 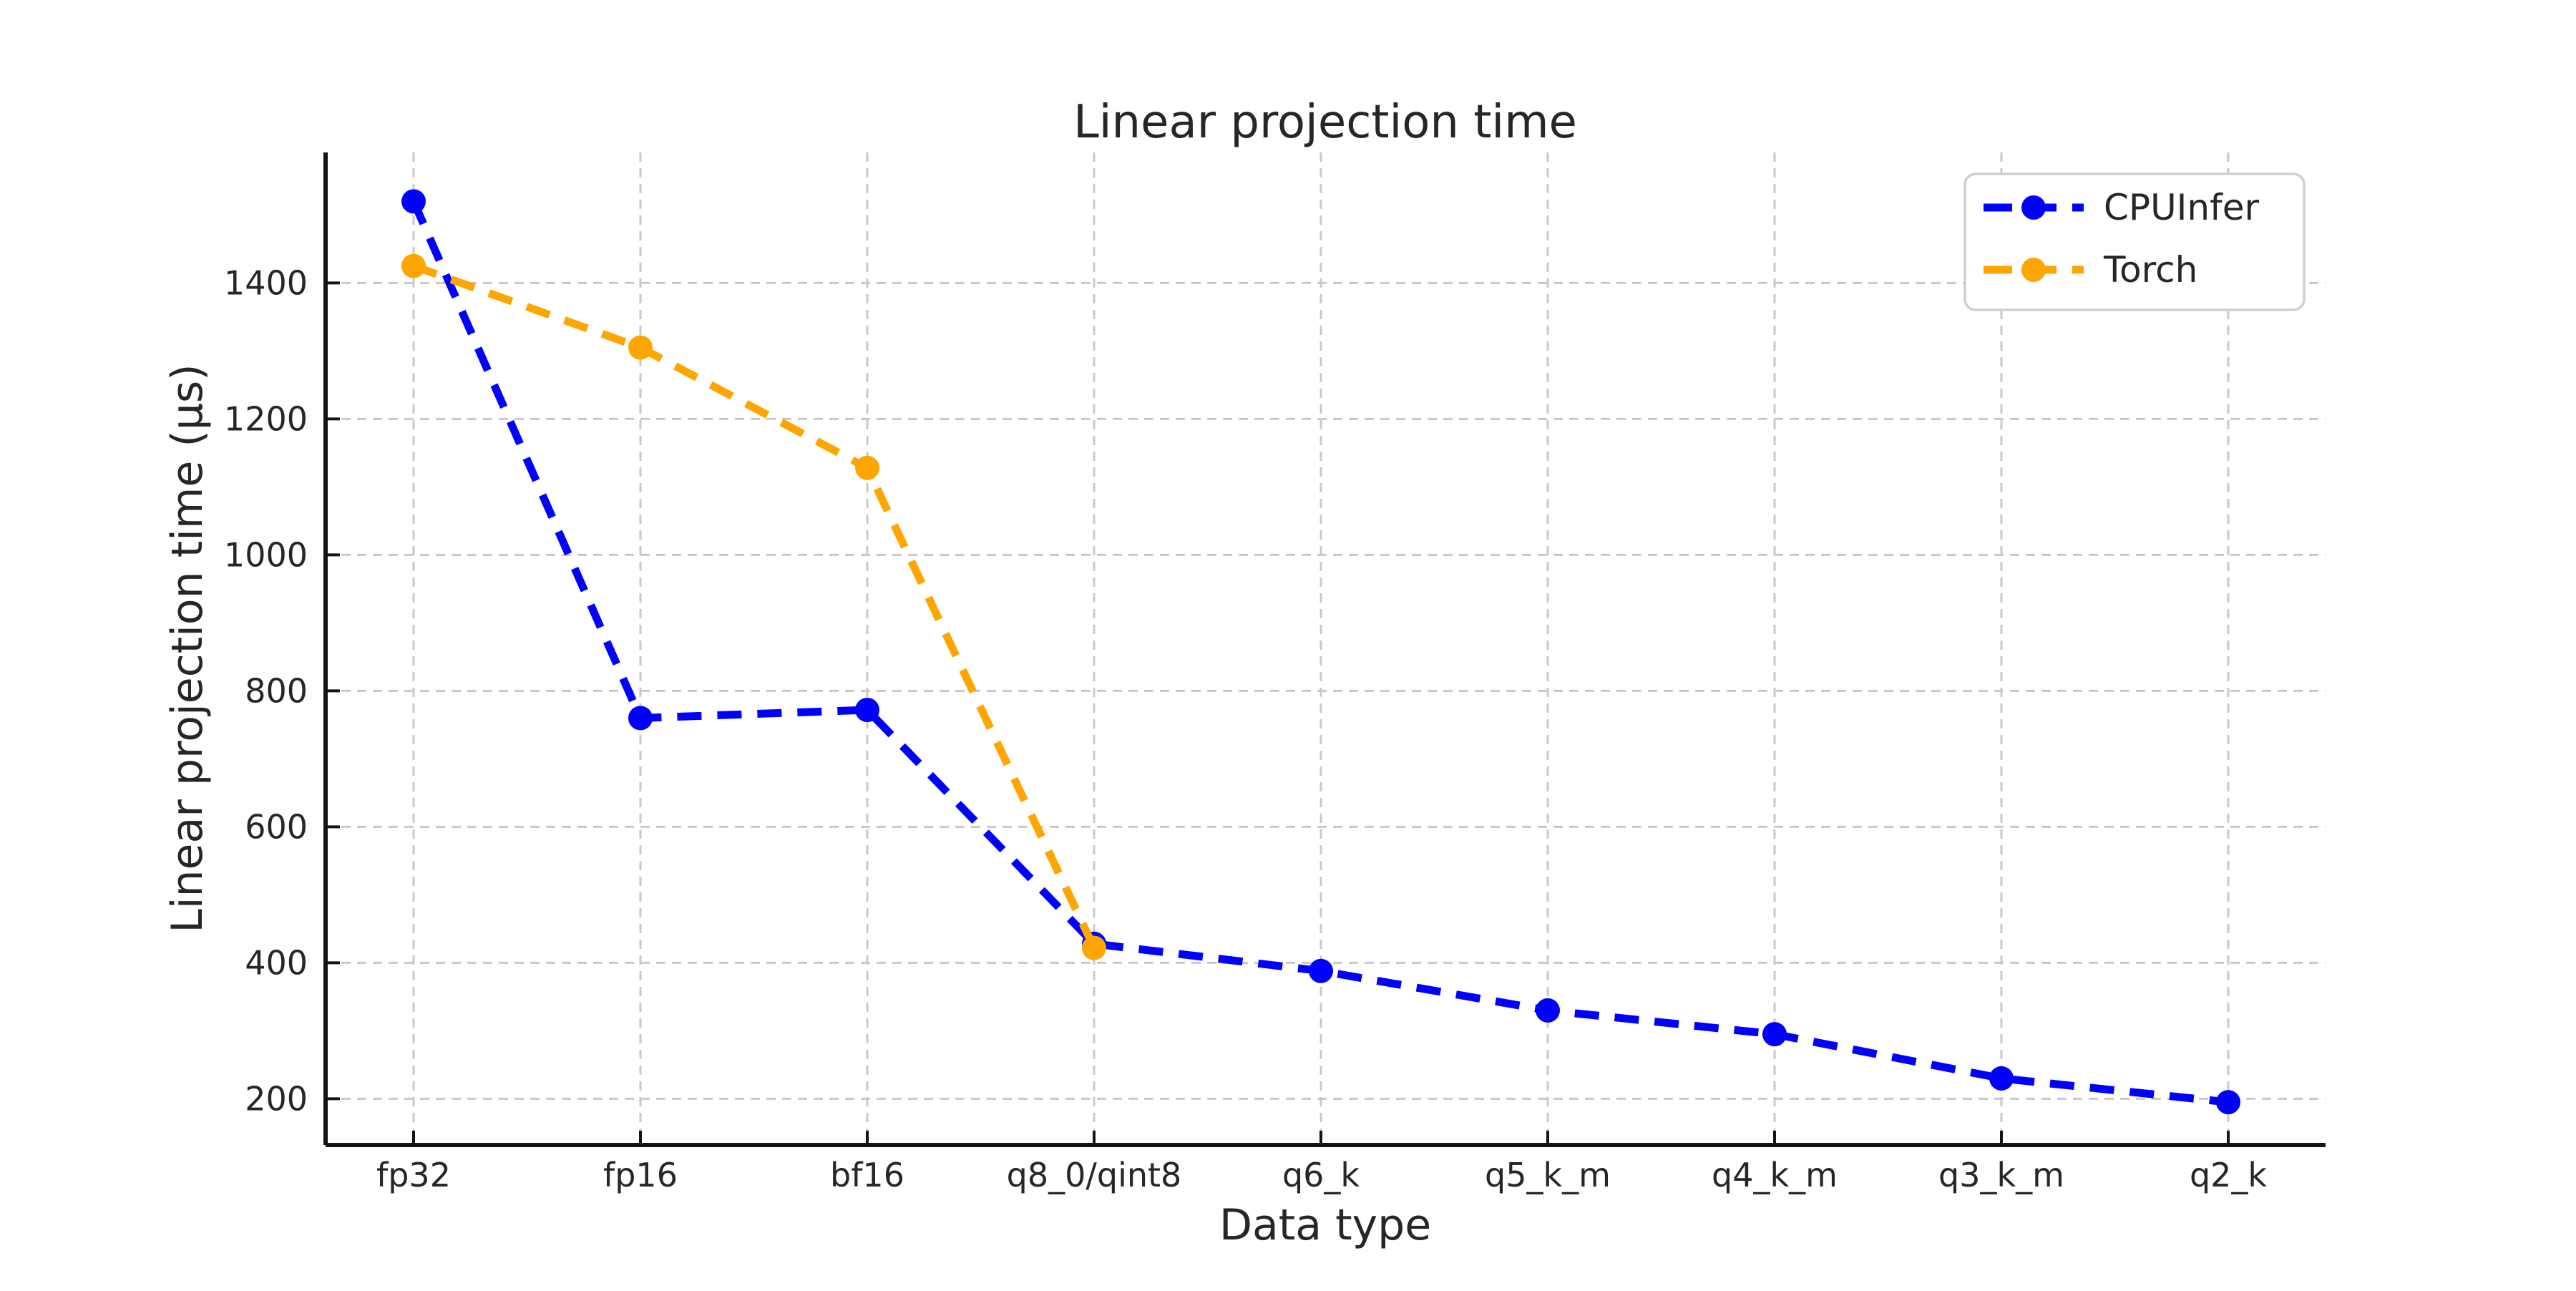 I want to click on x-tick-label: q4_k_m, so click(x=1775, y=1175).